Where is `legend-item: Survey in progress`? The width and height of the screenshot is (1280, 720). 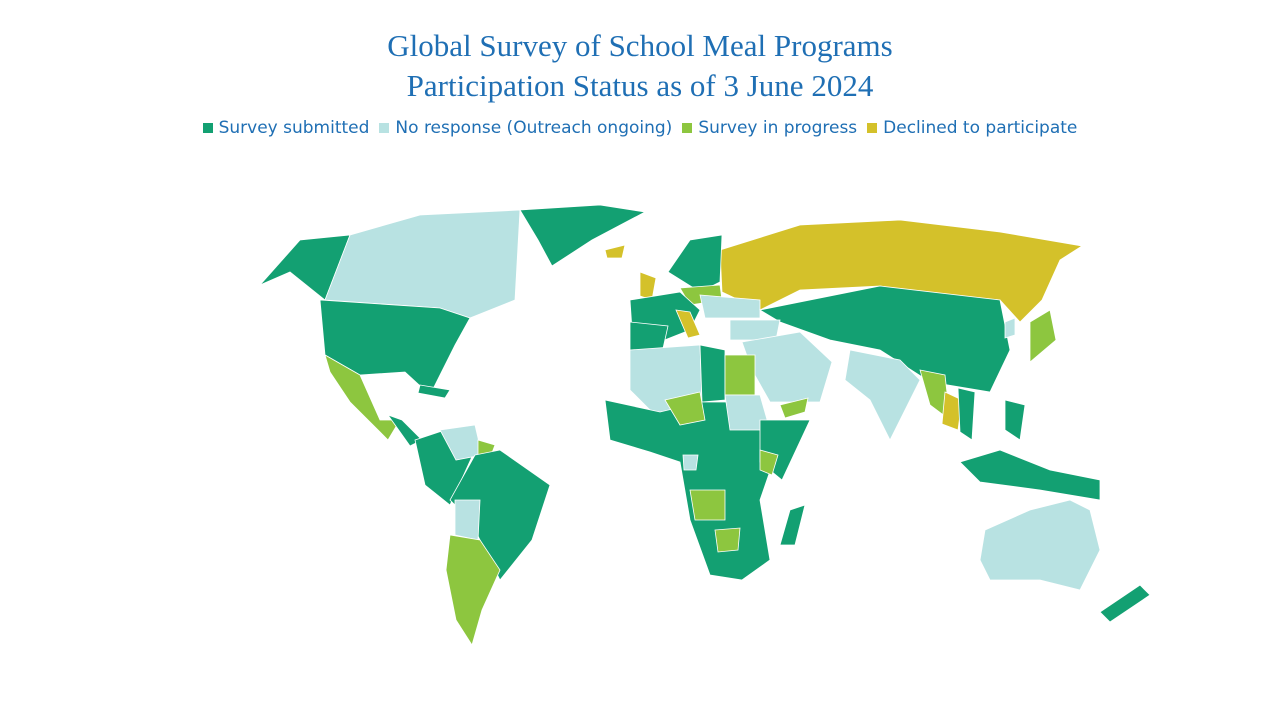
legend-item: Survey in progress is located at coordinates (769, 128).